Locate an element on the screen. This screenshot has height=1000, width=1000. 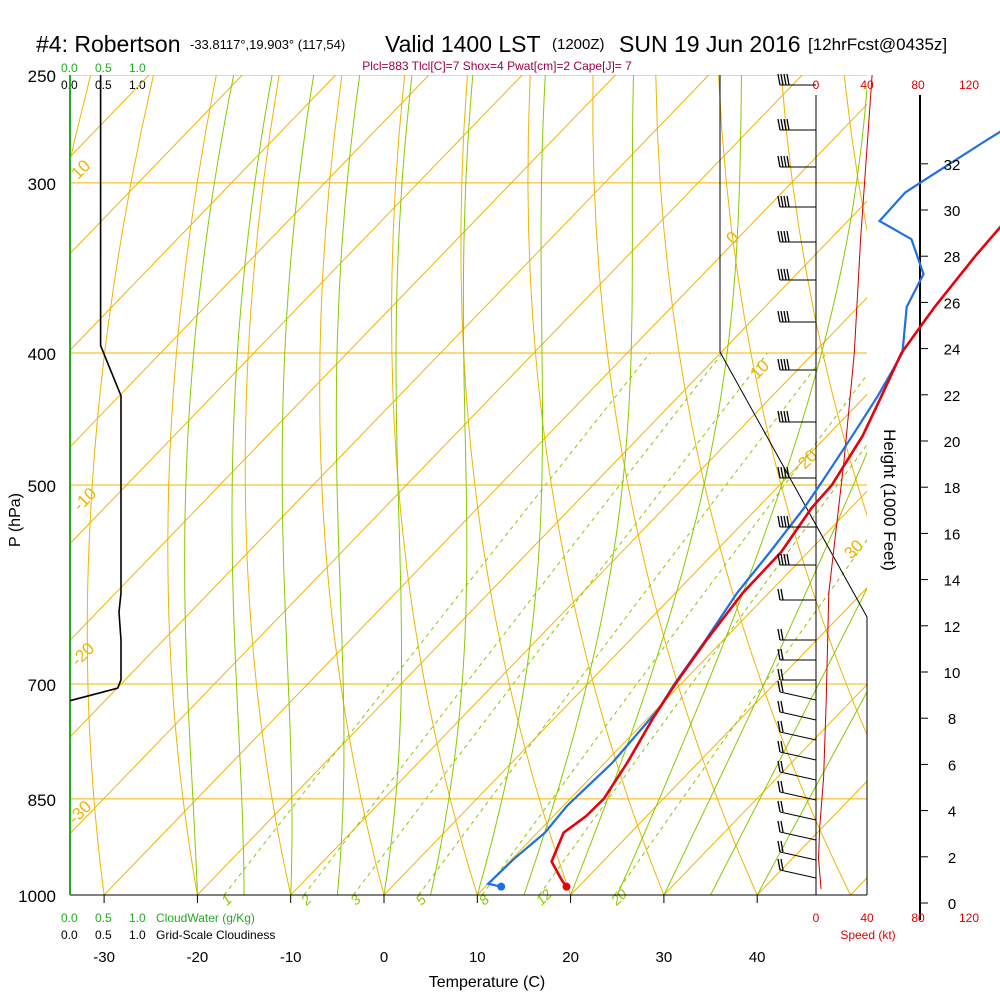
valid-time: Valid 1400 LST is located at coordinates (463, 44).